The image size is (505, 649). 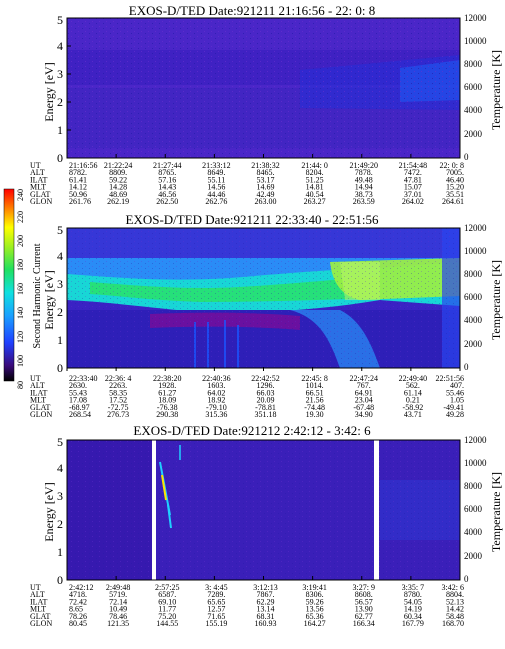 What do you see at coordinates (20, 337) in the screenshot?
I see `colorbar-tick-label: 120` at bounding box center [20, 337].